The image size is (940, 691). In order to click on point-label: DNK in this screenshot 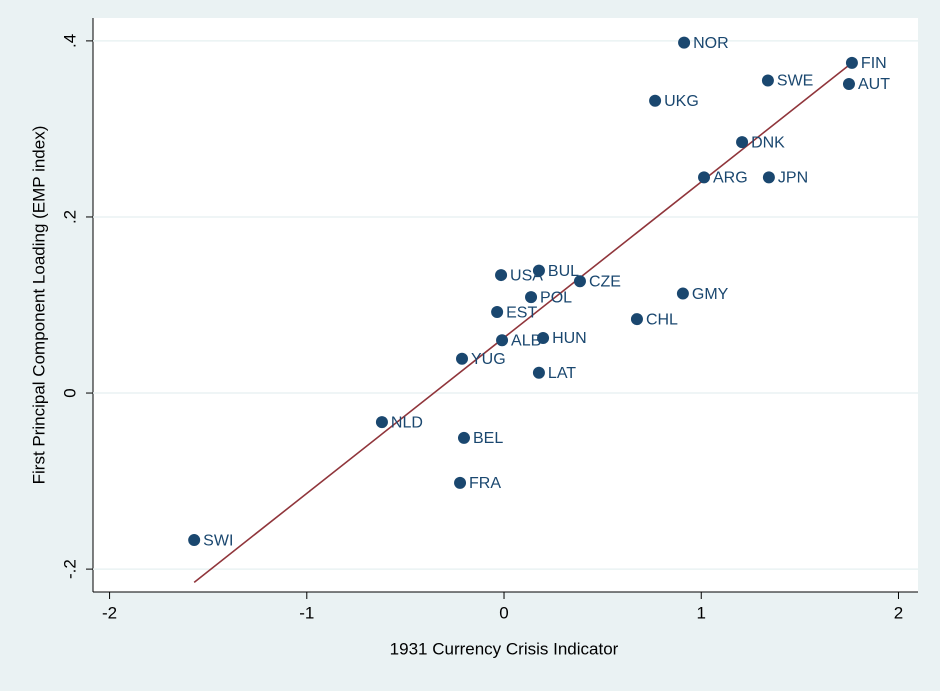, I will do `click(768, 142)`.